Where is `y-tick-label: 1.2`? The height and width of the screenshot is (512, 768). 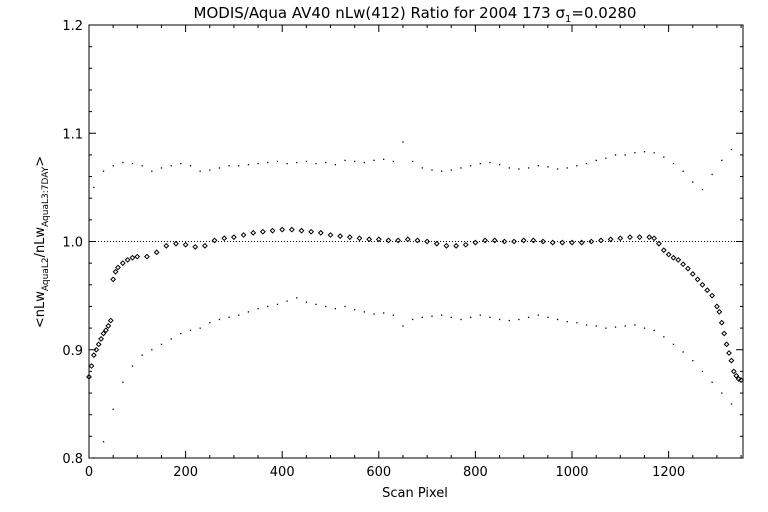 y-tick-label: 1.2 is located at coordinates (72, 26).